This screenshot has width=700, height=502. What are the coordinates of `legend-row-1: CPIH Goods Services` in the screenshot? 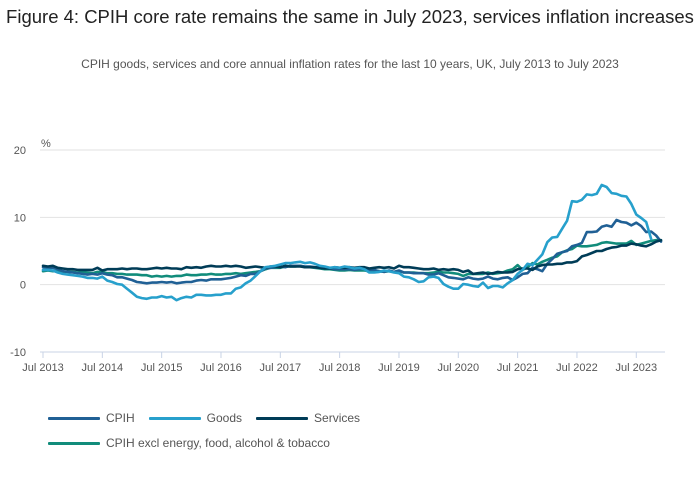 It's located at (211, 418).